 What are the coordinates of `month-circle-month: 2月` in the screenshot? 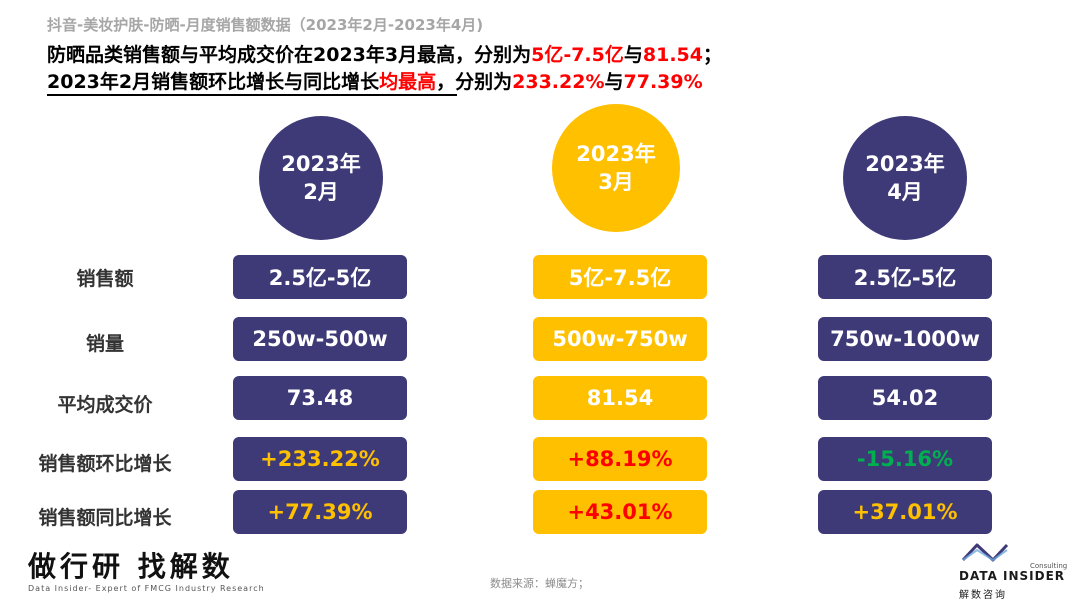 It's located at (321, 192).